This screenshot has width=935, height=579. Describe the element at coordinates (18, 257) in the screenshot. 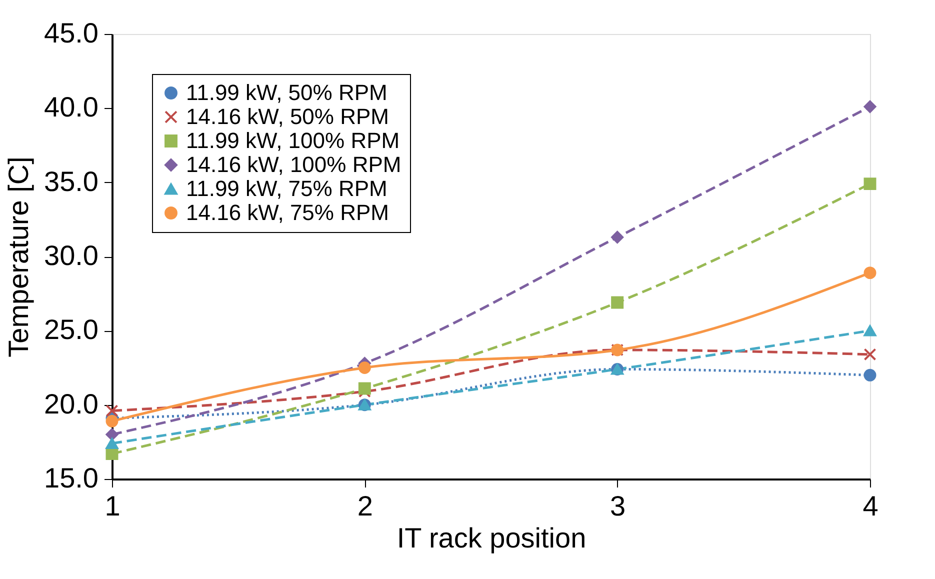

I see `y-axis-title: Temperature [C]` at that location.